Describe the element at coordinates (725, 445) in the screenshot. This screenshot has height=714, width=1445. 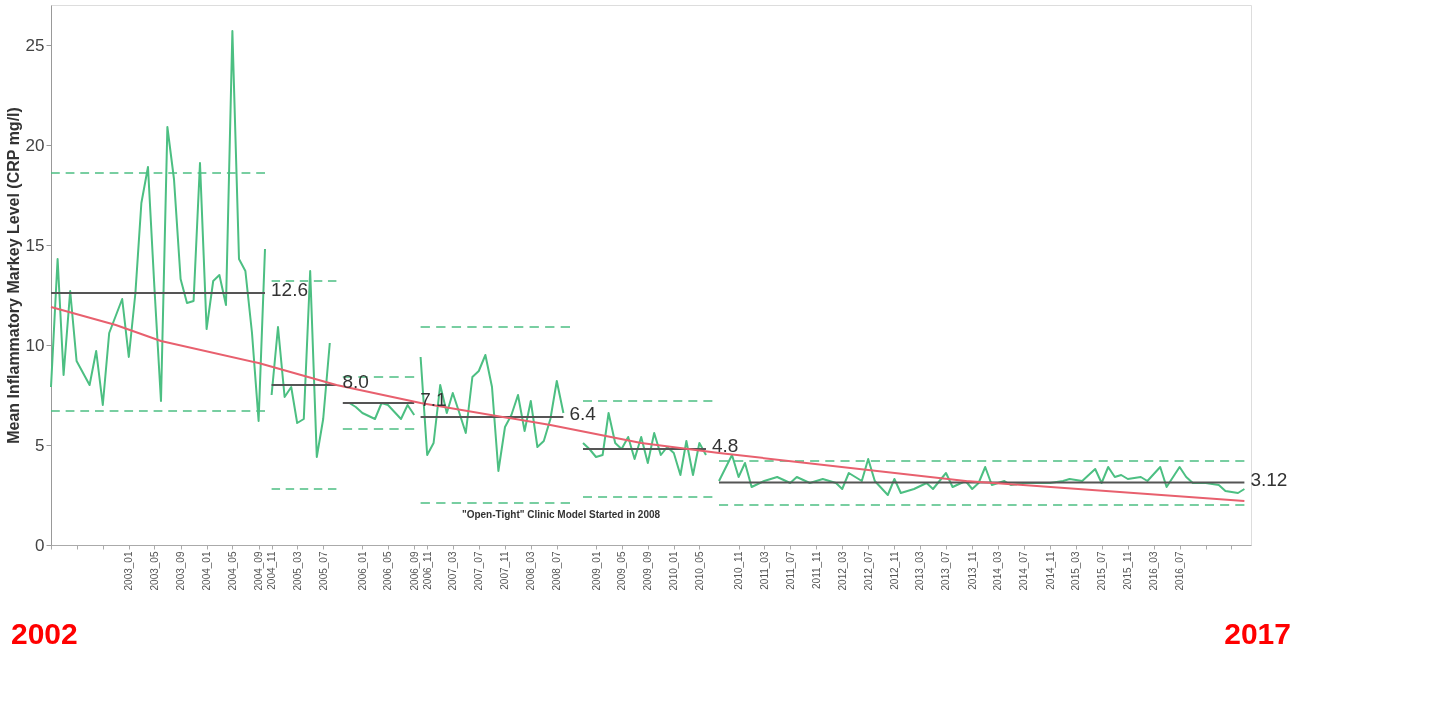
I see `annotation: 4.8` at that location.